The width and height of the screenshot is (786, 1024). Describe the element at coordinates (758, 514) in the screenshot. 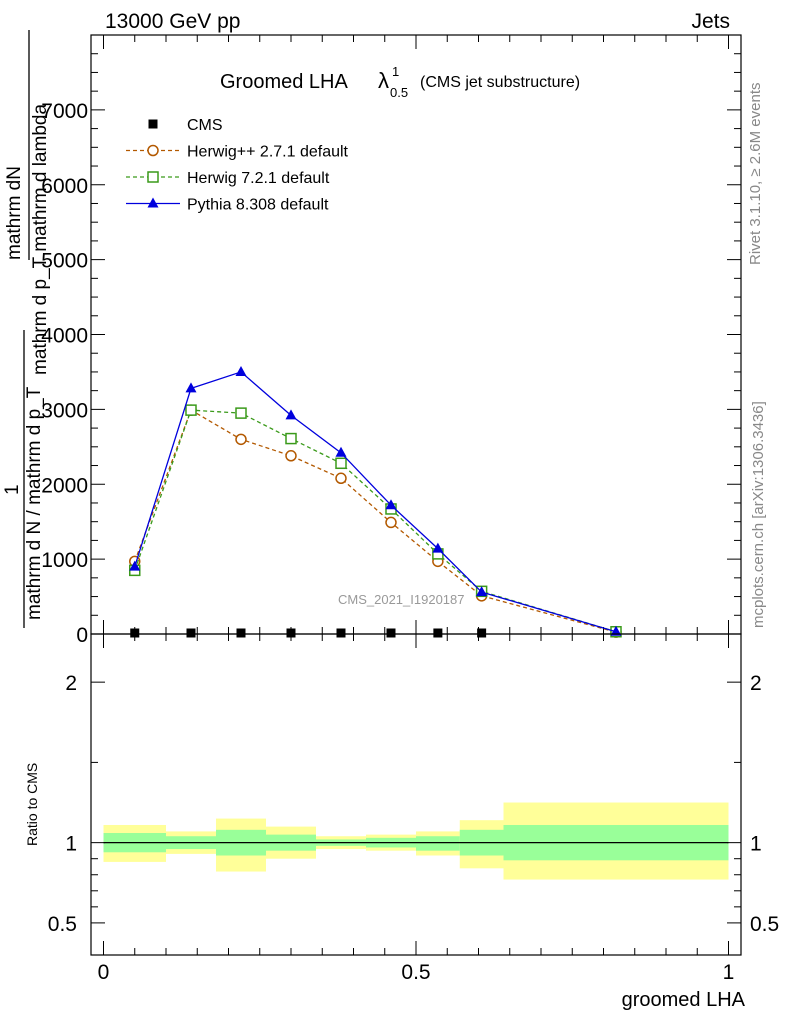

I see `mcplots-label: mcplots.cern.ch [arXiv:1306.3436]` at that location.